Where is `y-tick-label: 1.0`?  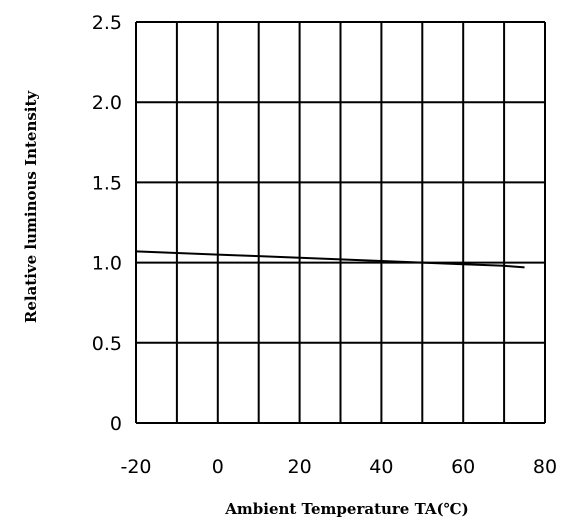 y-tick-label: 1.0 is located at coordinates (107, 264).